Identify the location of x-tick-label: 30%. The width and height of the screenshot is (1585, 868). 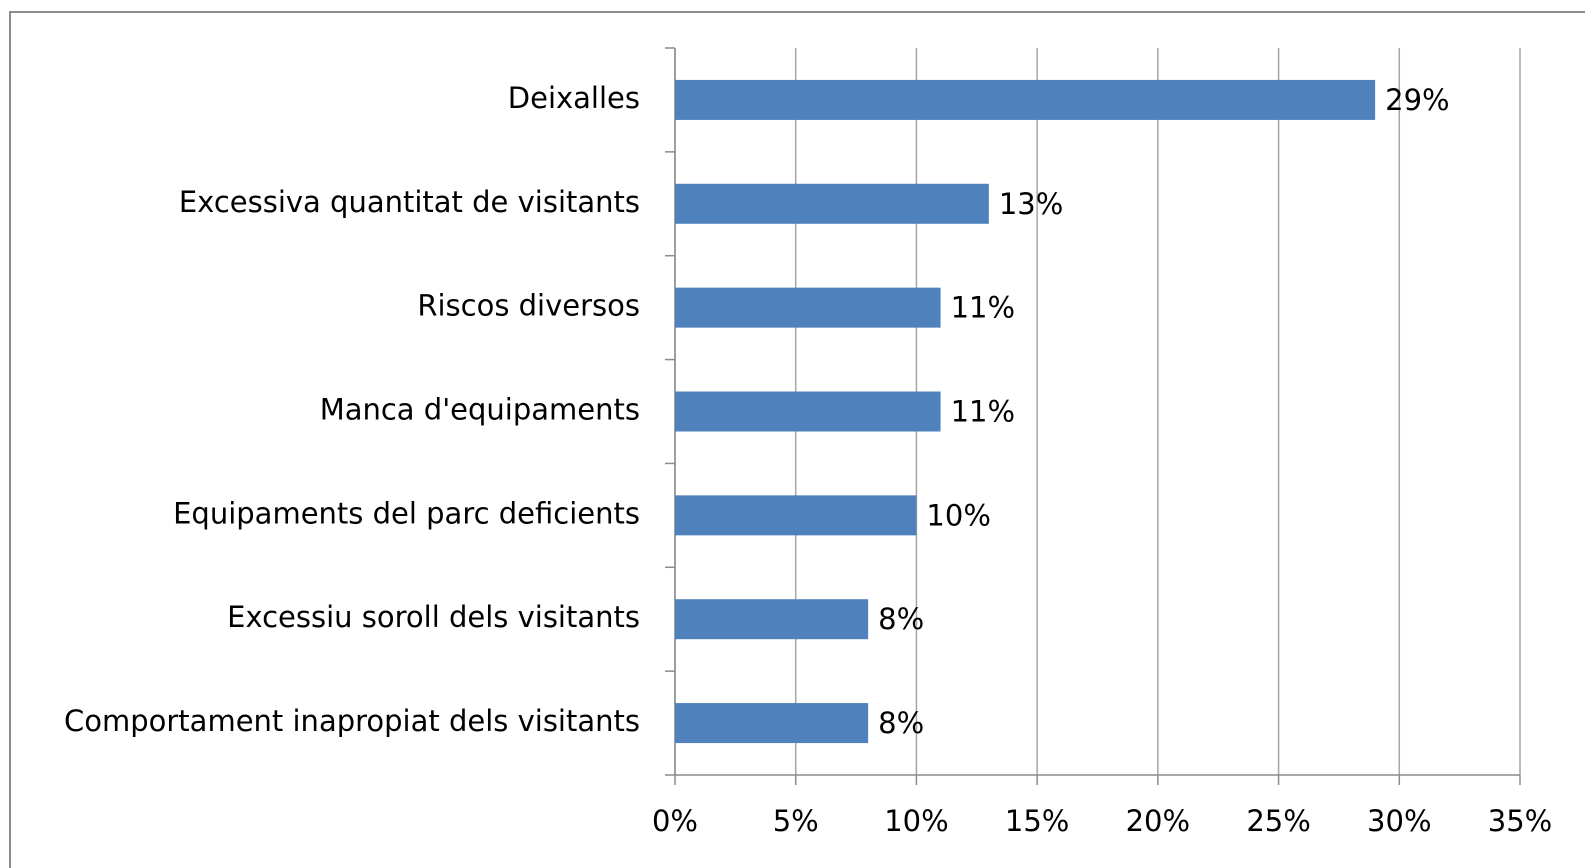
(1399, 821).